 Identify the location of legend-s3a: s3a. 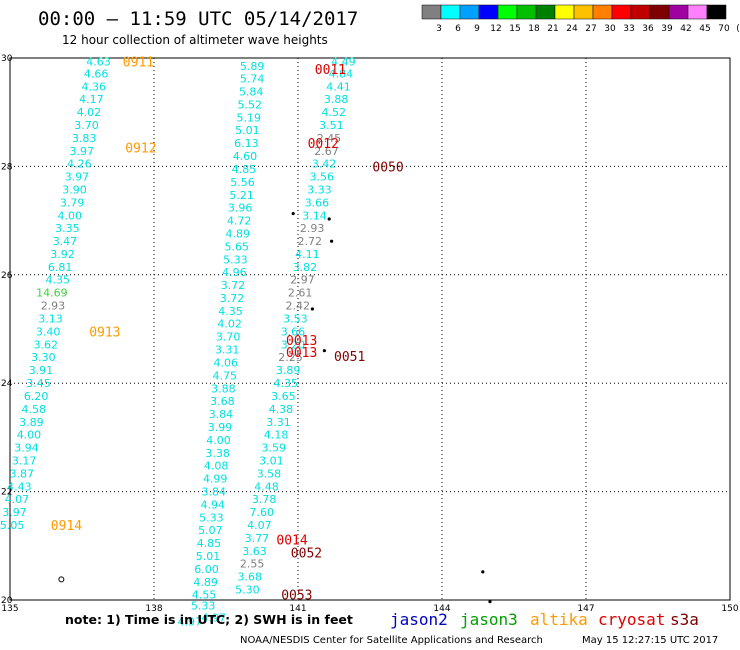
(684, 619).